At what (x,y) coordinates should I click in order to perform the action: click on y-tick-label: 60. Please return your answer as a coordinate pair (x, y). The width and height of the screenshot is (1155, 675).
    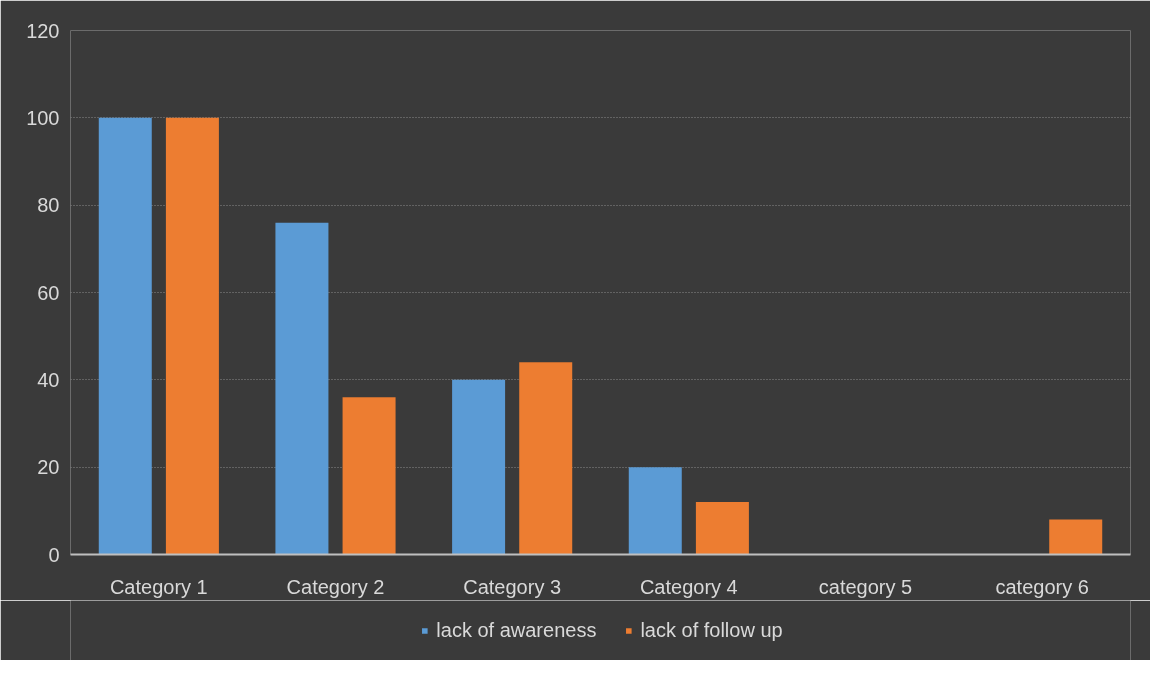
    Looking at the image, I should click on (48, 292).